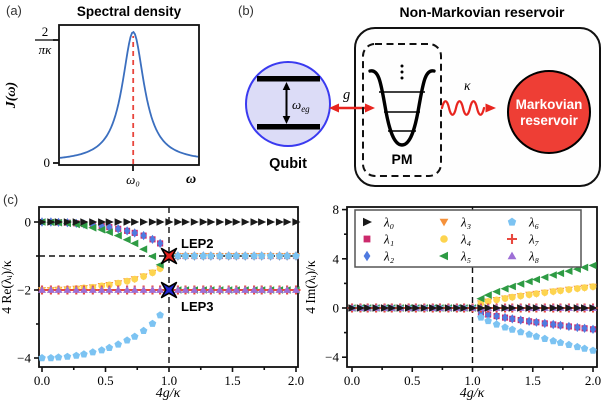 The height and width of the screenshot is (408, 608). I want to click on xtick-label: 0.5, so click(412, 380).